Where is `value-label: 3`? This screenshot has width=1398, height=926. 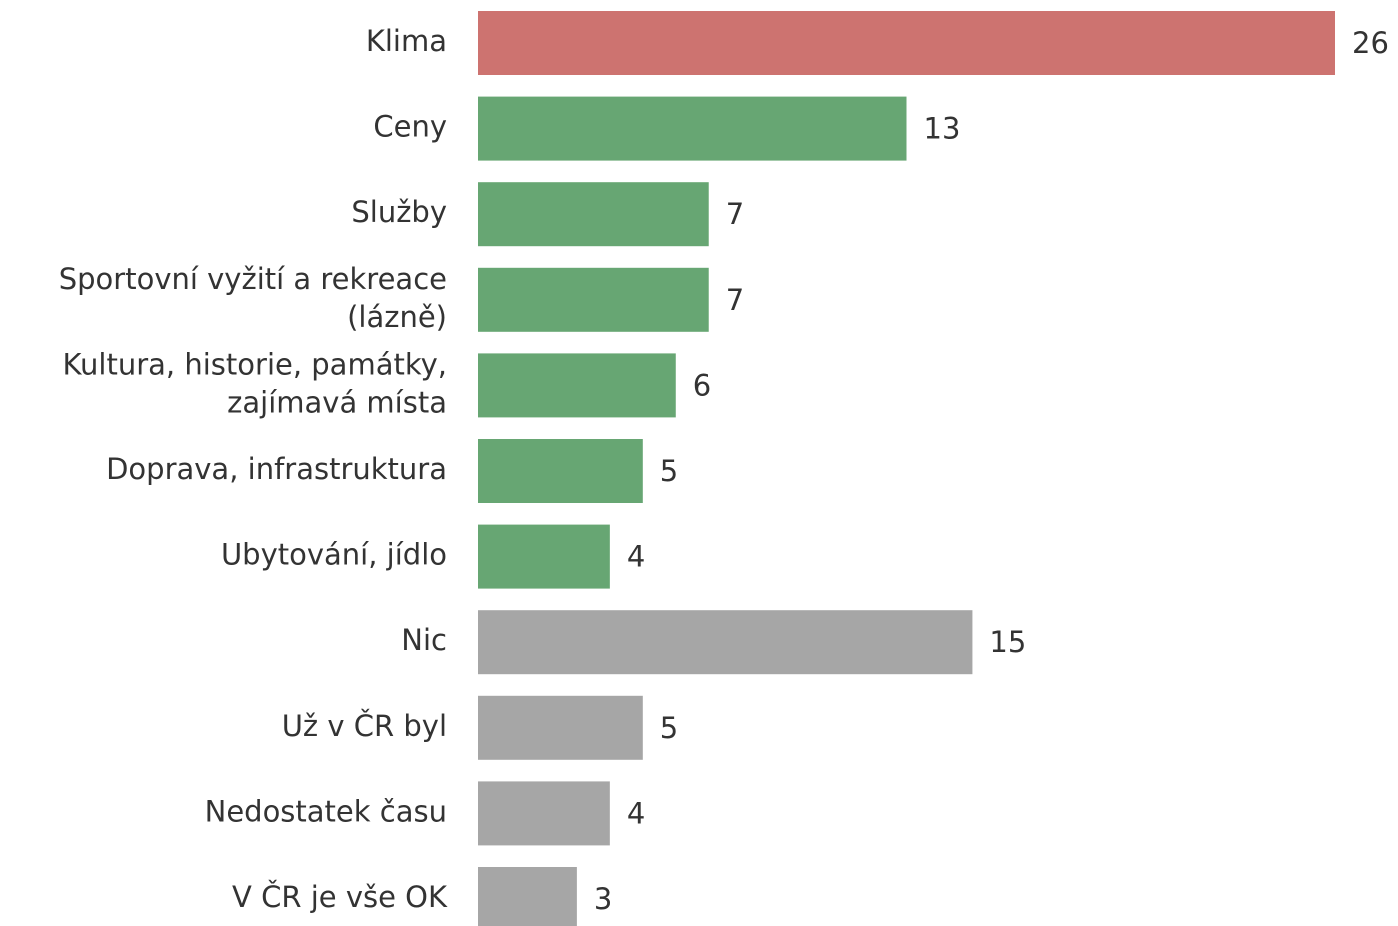 value-label: 3 is located at coordinates (603, 899).